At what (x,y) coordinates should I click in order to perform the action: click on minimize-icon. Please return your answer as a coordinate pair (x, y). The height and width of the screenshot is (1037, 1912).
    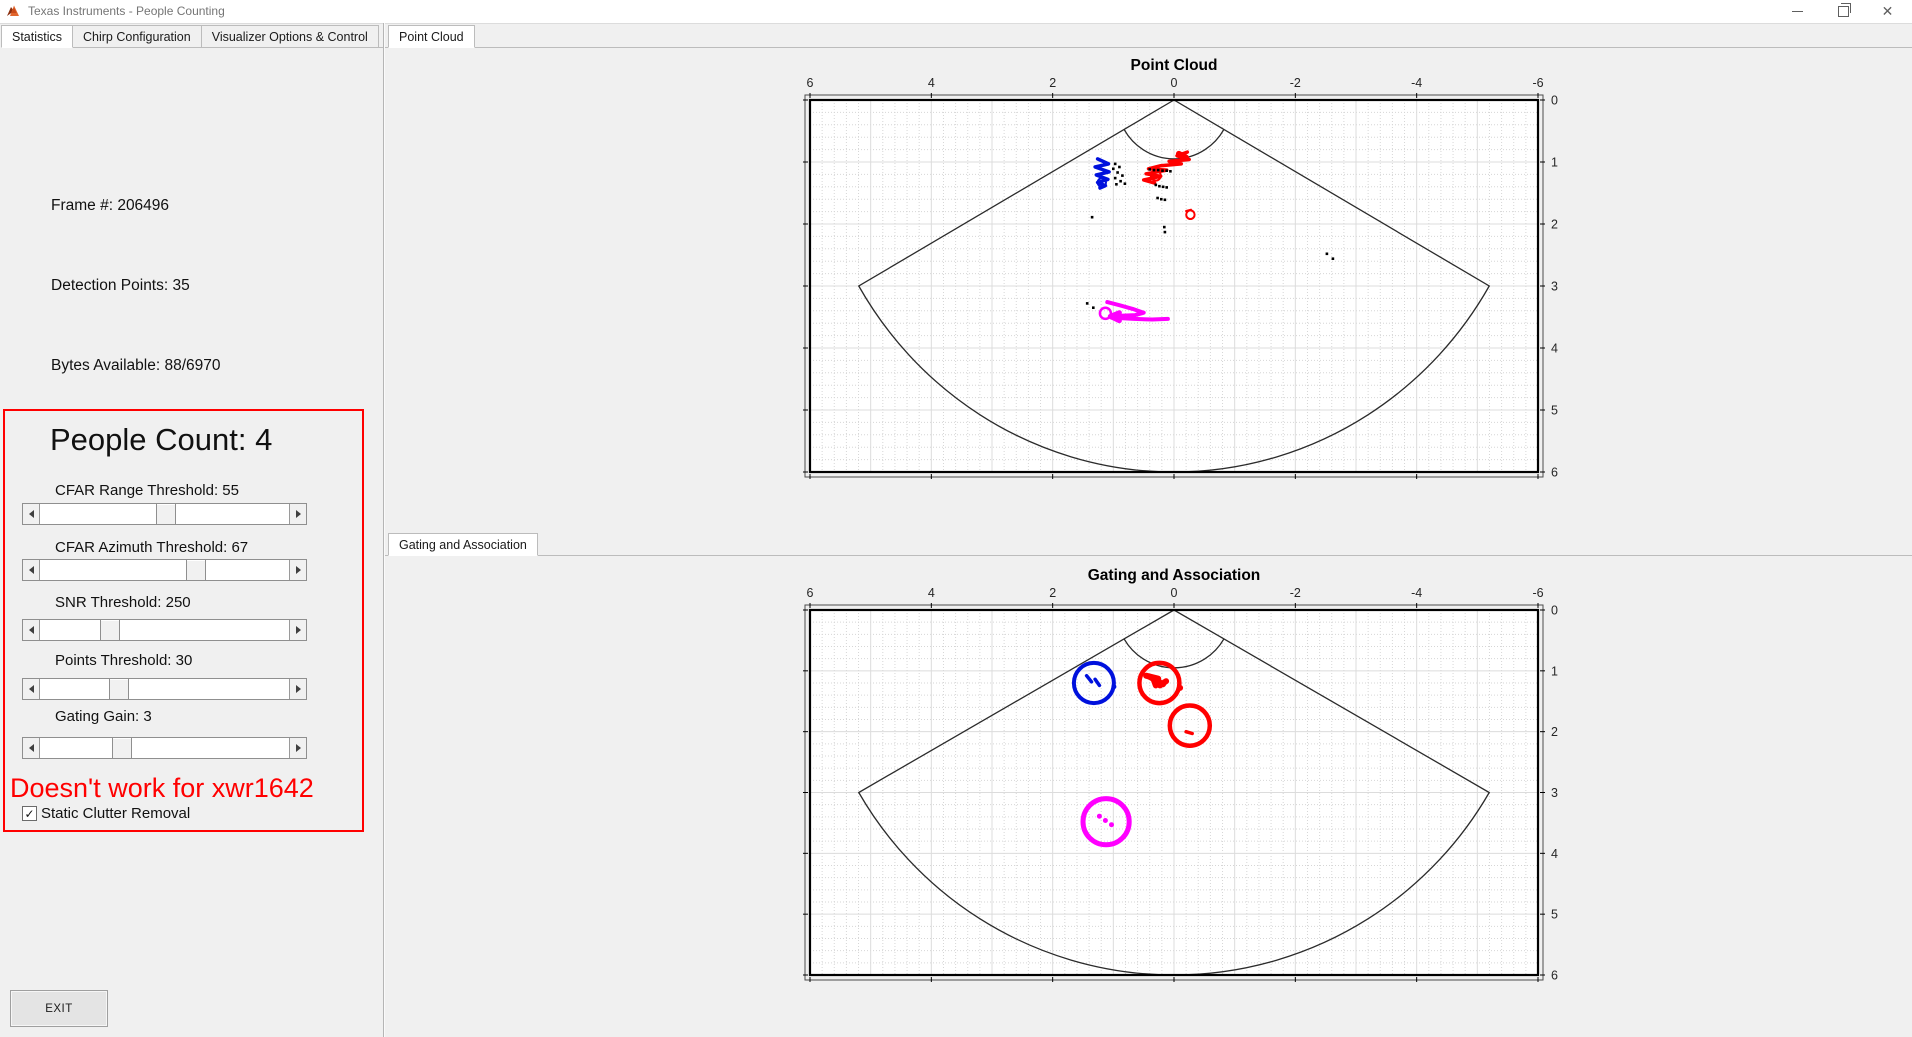
    Looking at the image, I should click on (1797, 11).